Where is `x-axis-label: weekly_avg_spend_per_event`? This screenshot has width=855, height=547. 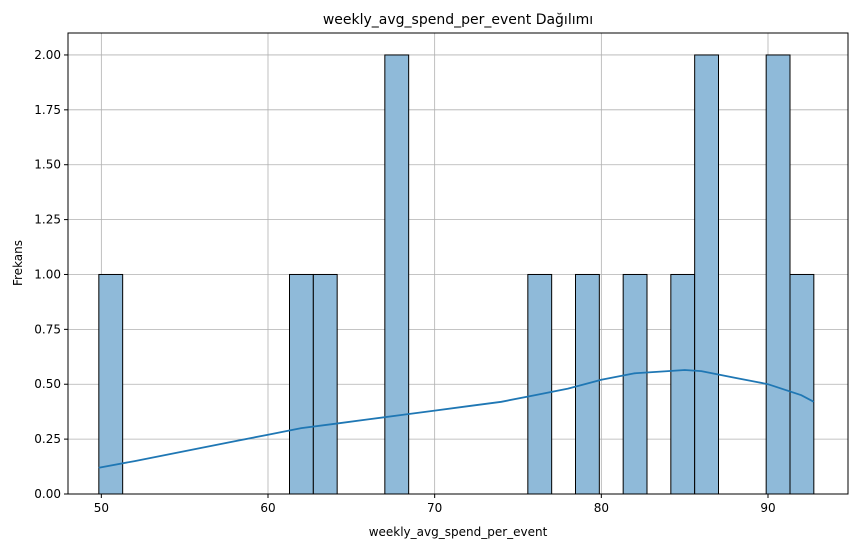 x-axis-label: weekly_avg_spend_per_event is located at coordinates (458, 532).